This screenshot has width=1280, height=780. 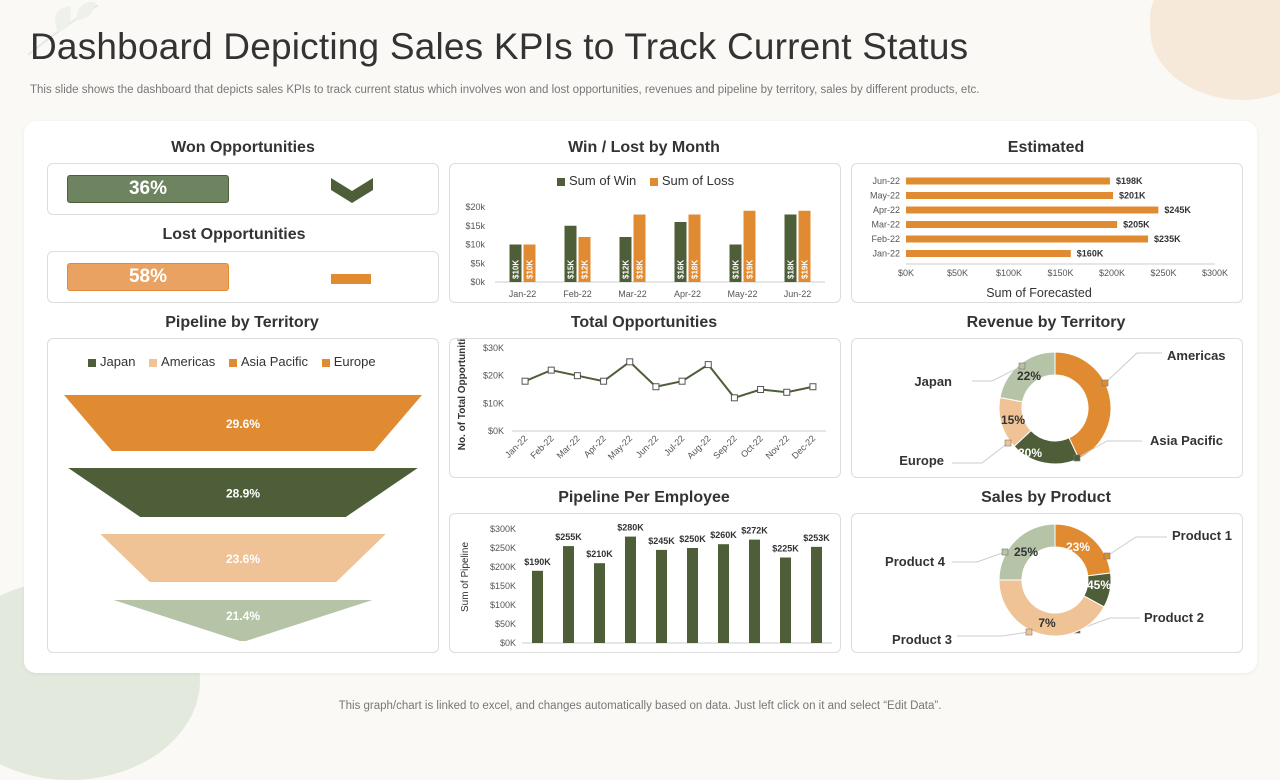 I want to click on category-label: Americas, so click(x=1196, y=355).